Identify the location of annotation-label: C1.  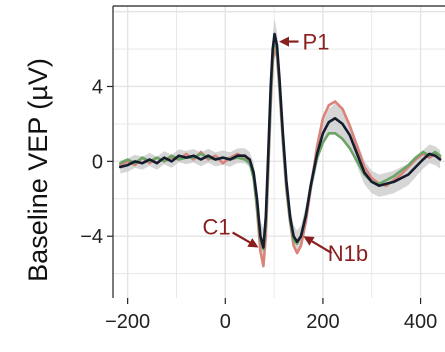
(216, 226).